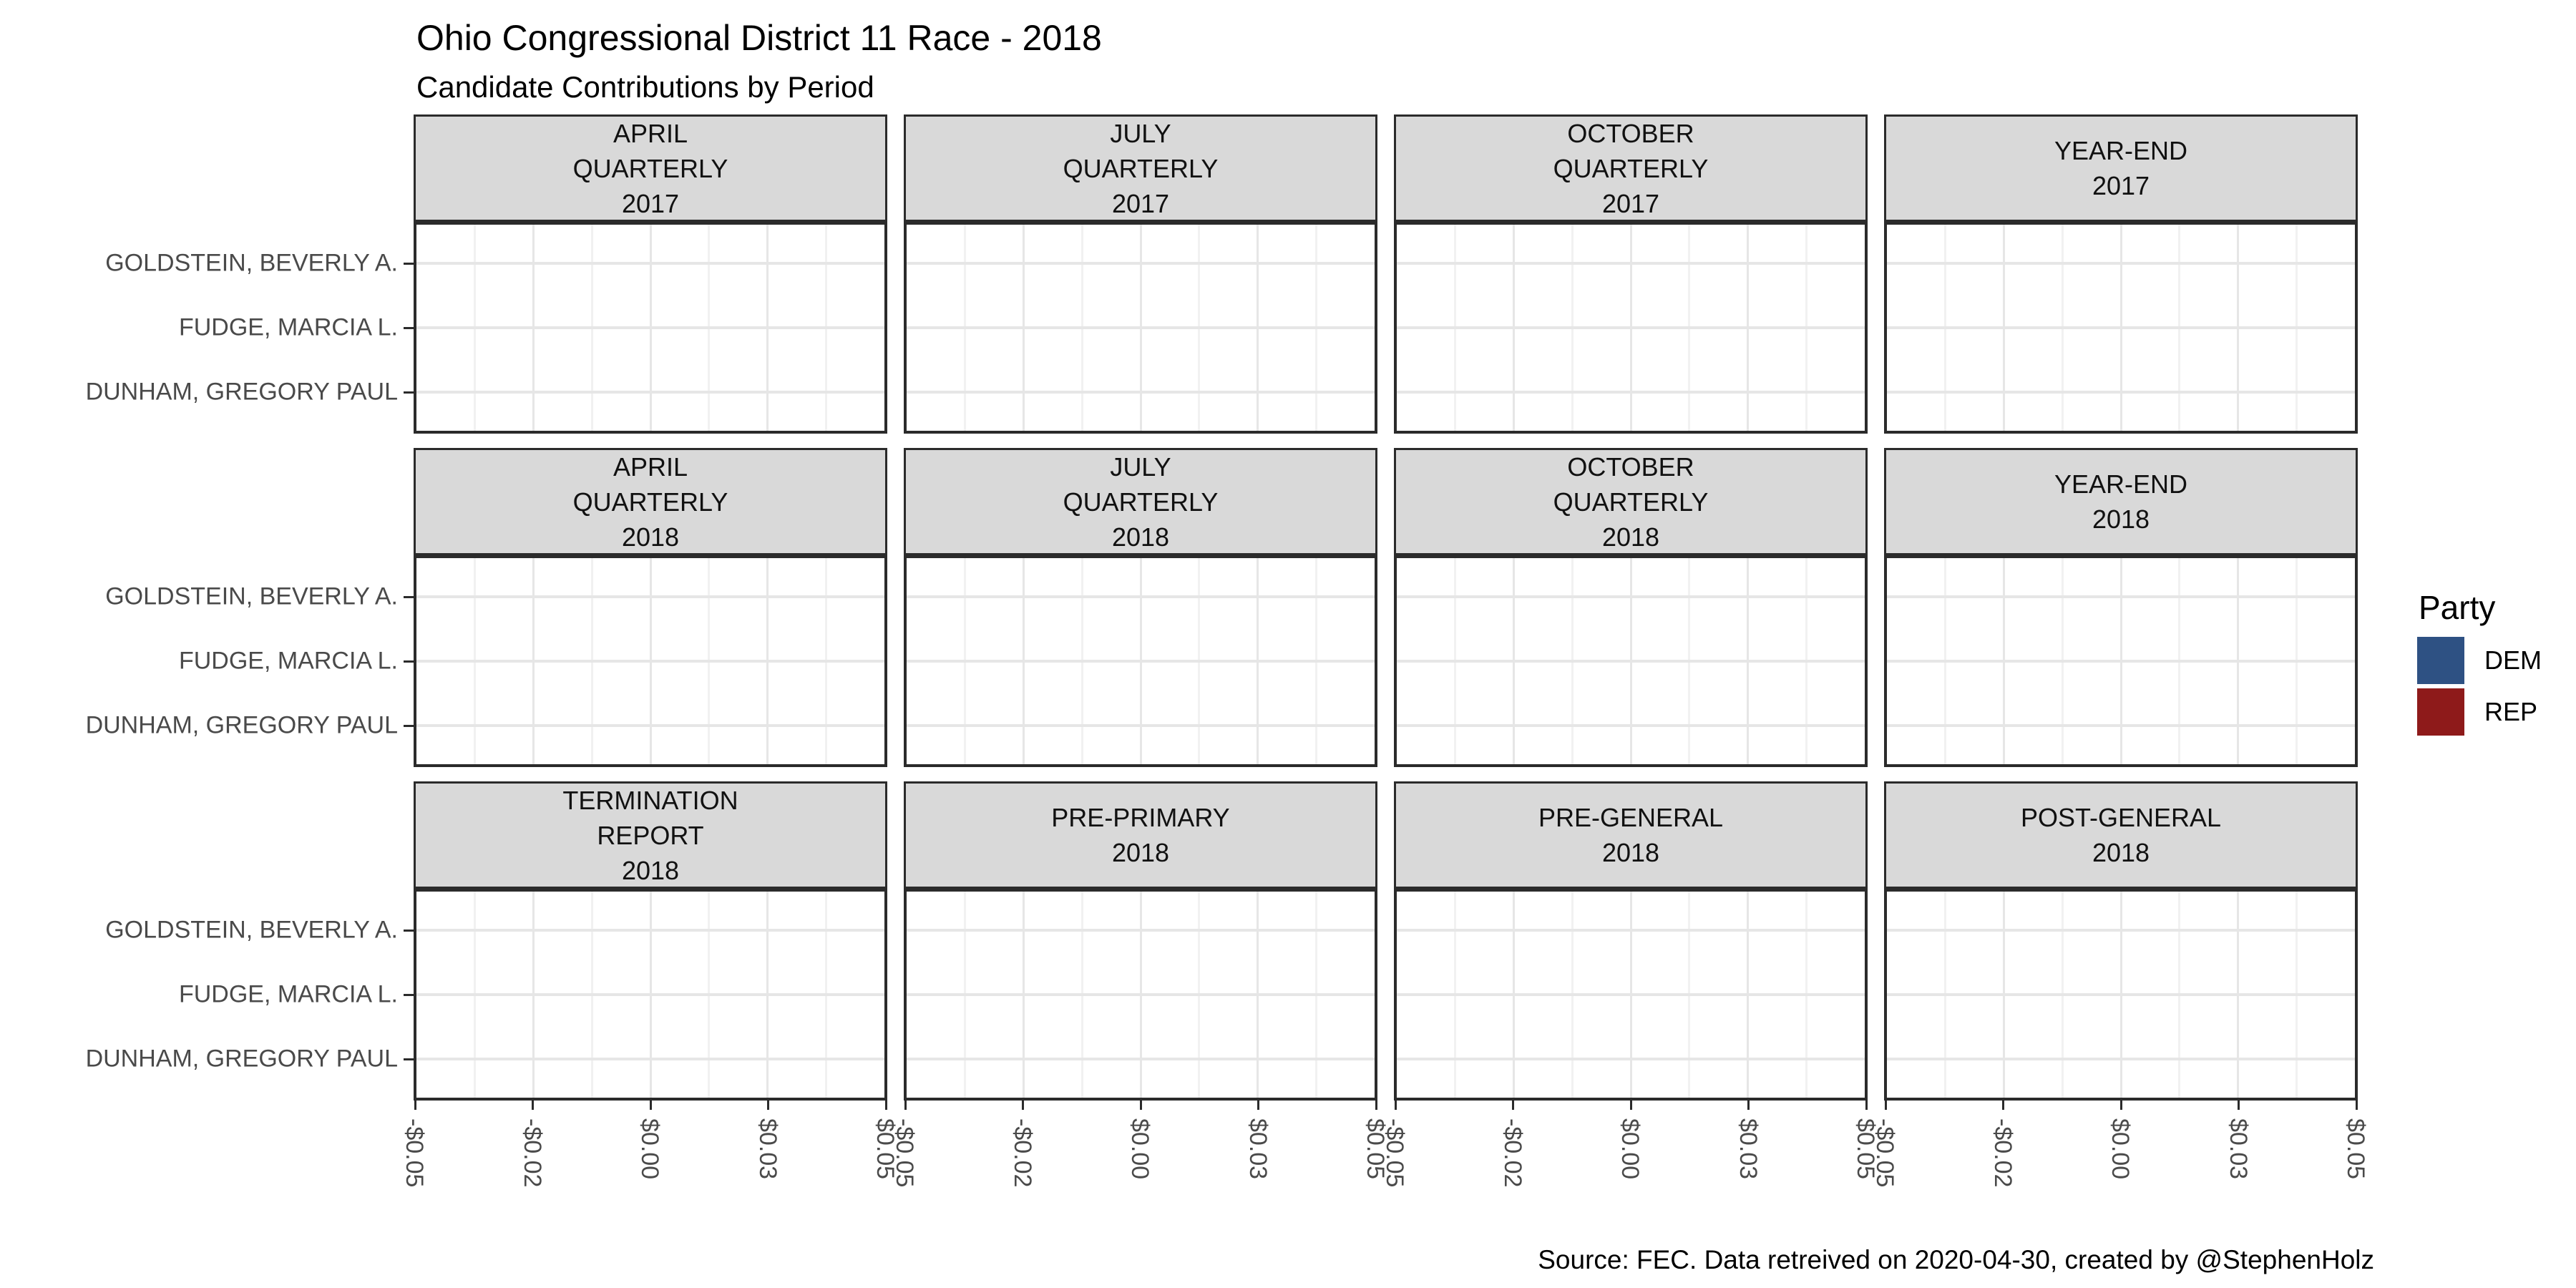 The width and height of the screenshot is (2576, 1288). Describe the element at coordinates (645, 87) in the screenshot. I see `chart-subtitle: Candidate Contributions by Period` at that location.